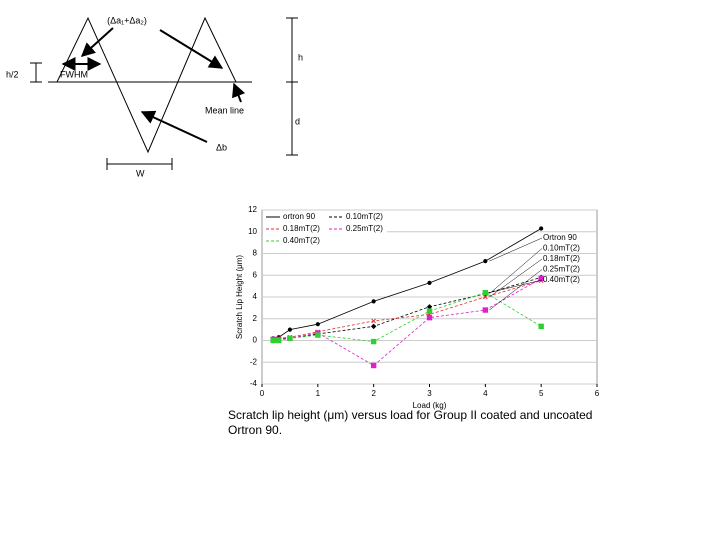 This screenshot has width=720, height=540. What do you see at coordinates (146, 85) in the screenshot?
I see `profile` at bounding box center [146, 85].